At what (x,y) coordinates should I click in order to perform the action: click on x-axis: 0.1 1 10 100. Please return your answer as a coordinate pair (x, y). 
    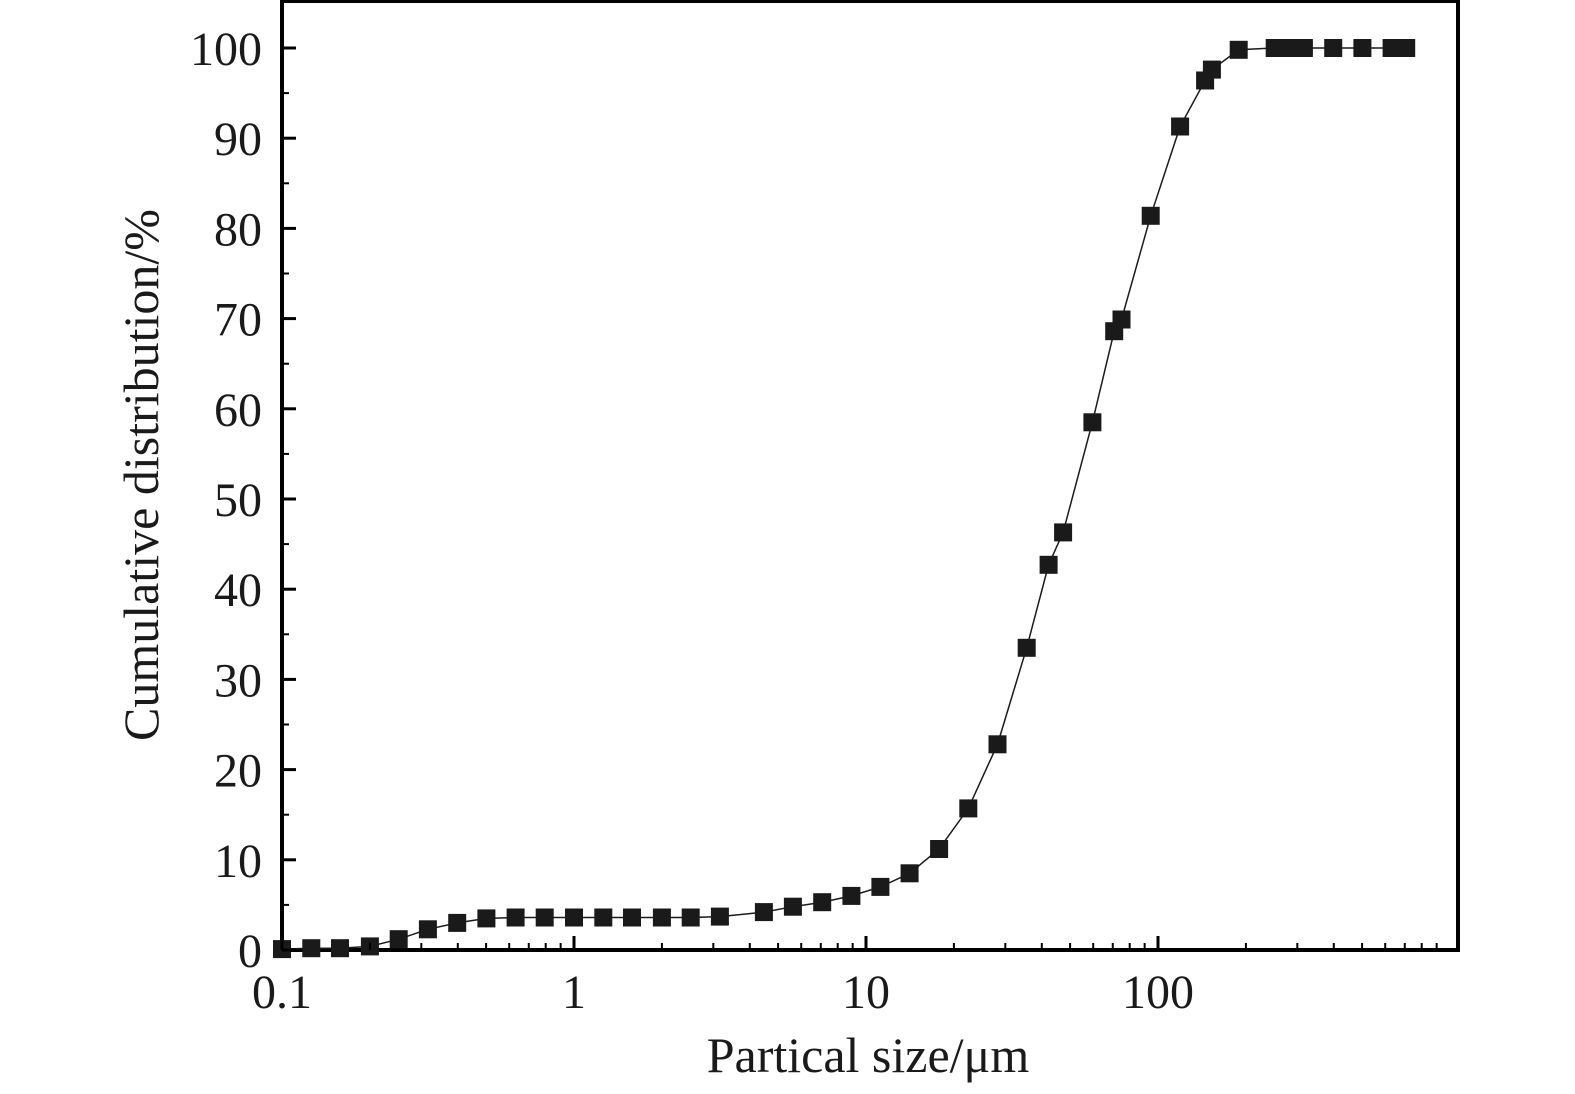
    Looking at the image, I should click on (845, 977).